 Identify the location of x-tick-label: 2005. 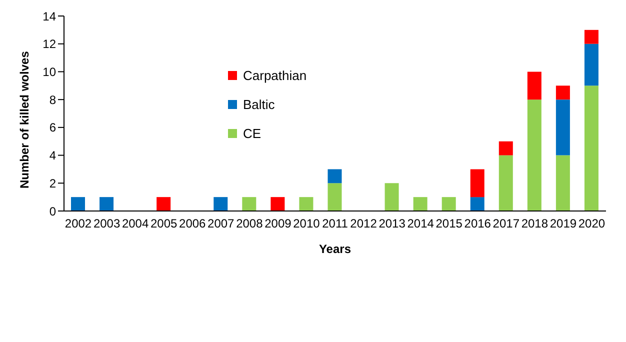
(164, 223).